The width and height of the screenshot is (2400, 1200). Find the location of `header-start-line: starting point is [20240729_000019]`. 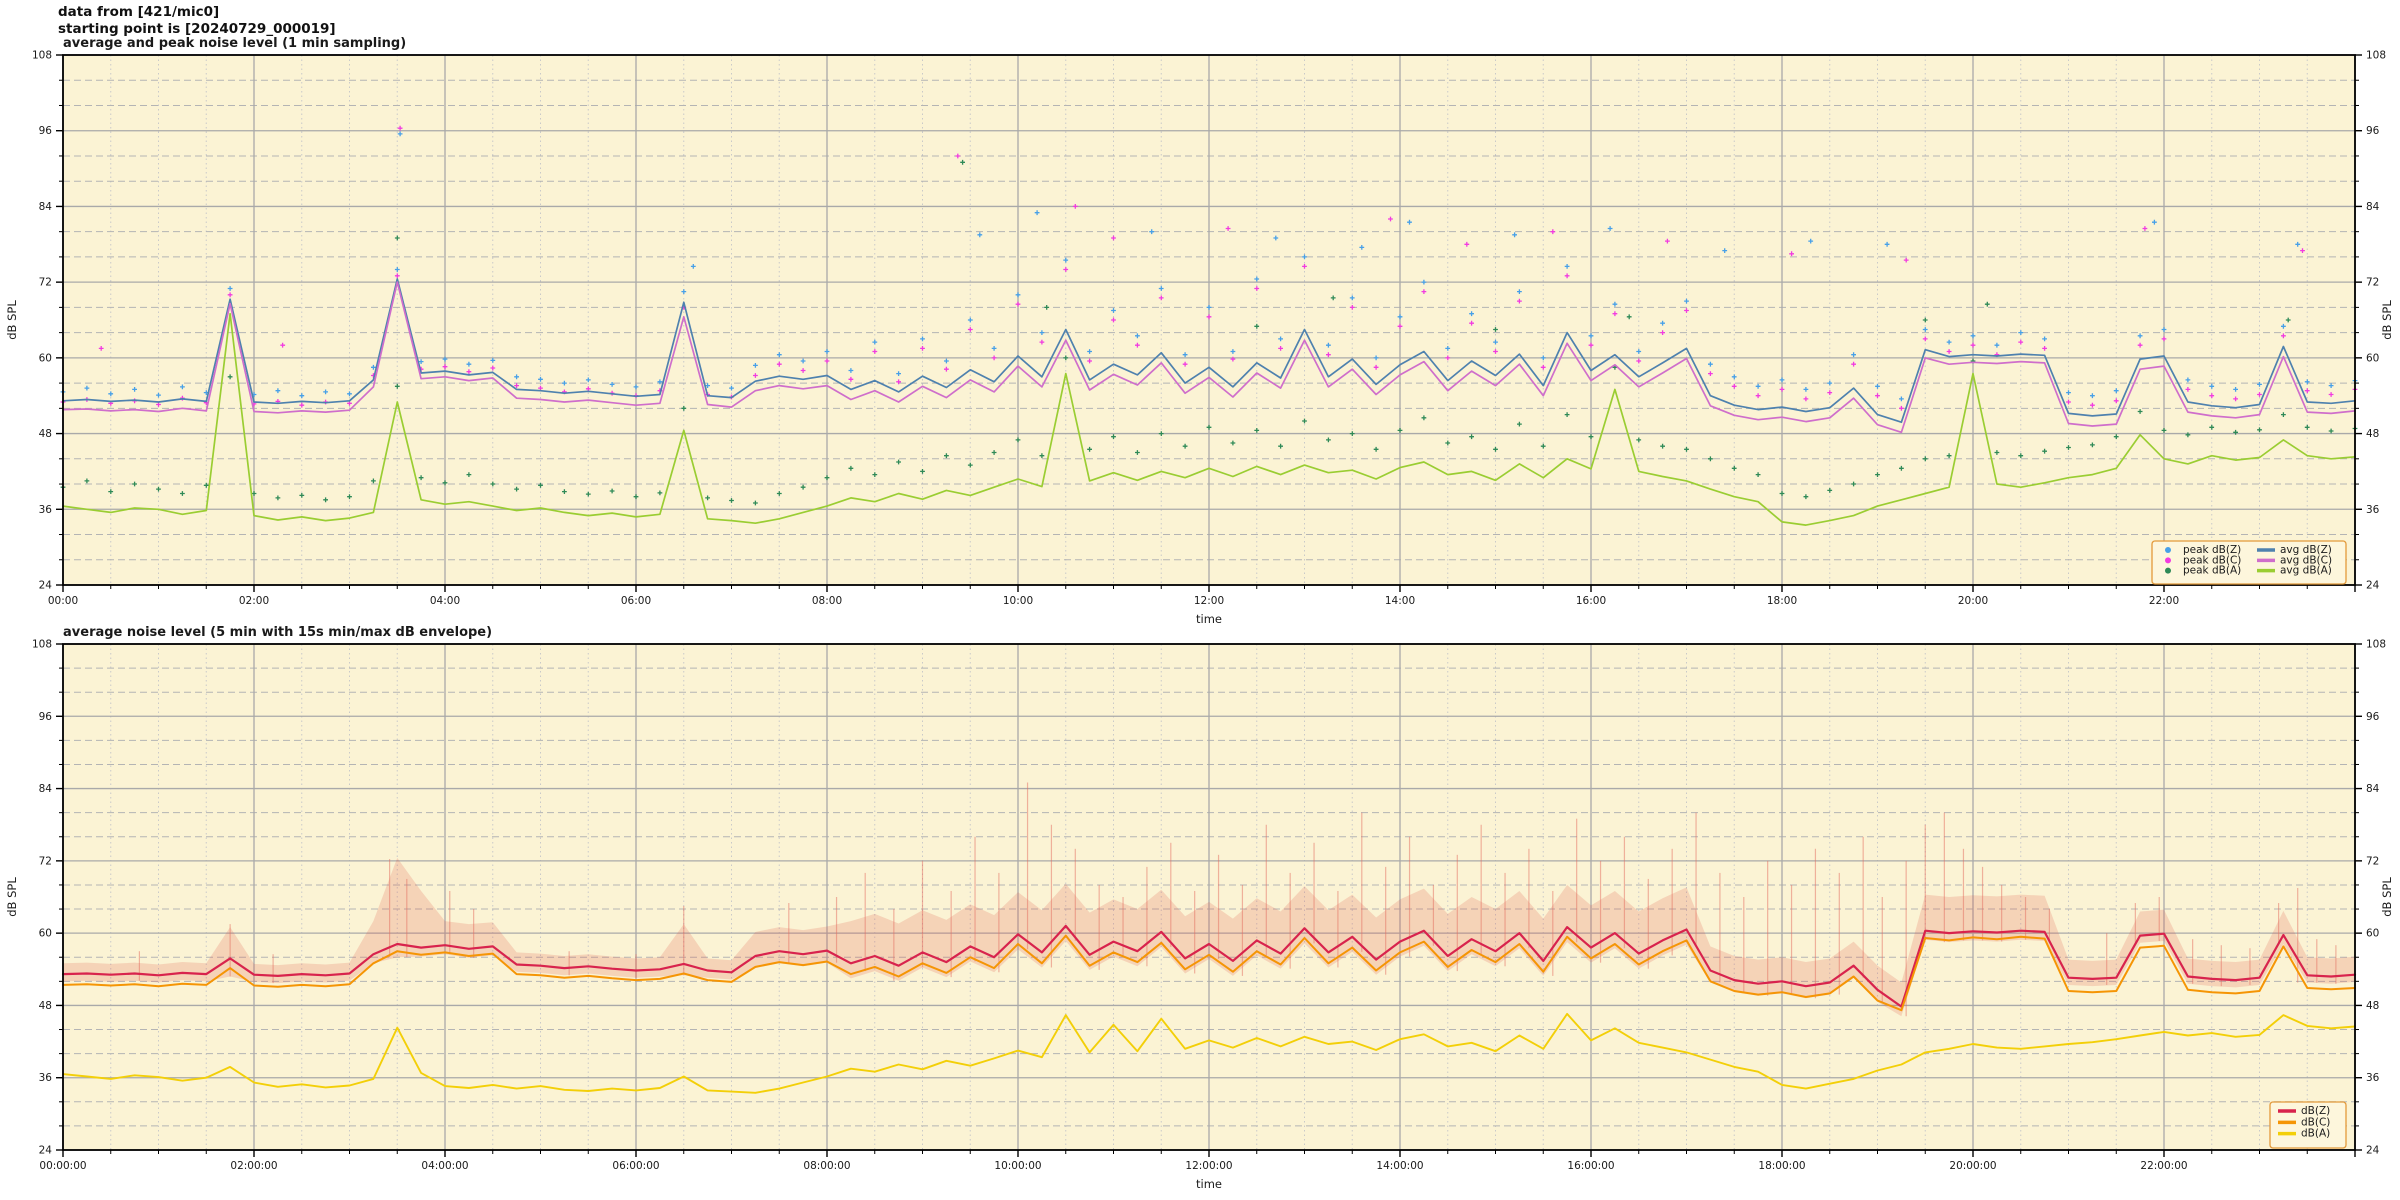

header-start-line: starting point is [20240729_000019] is located at coordinates (197, 29).